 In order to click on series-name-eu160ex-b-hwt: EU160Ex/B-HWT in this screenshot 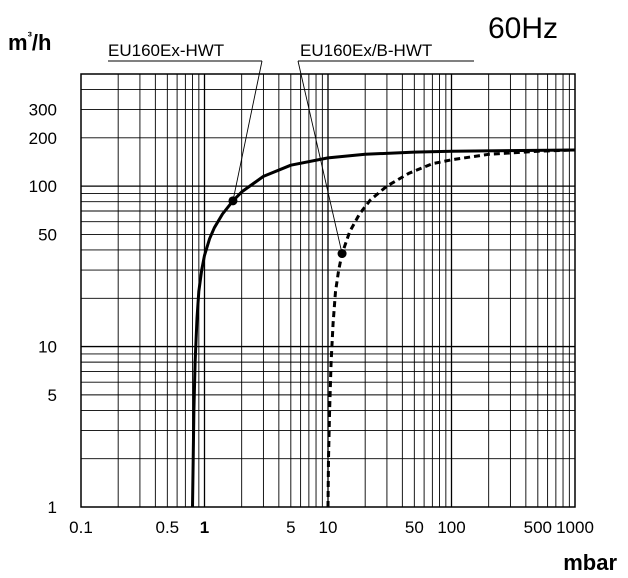, I will do `click(366, 50)`.